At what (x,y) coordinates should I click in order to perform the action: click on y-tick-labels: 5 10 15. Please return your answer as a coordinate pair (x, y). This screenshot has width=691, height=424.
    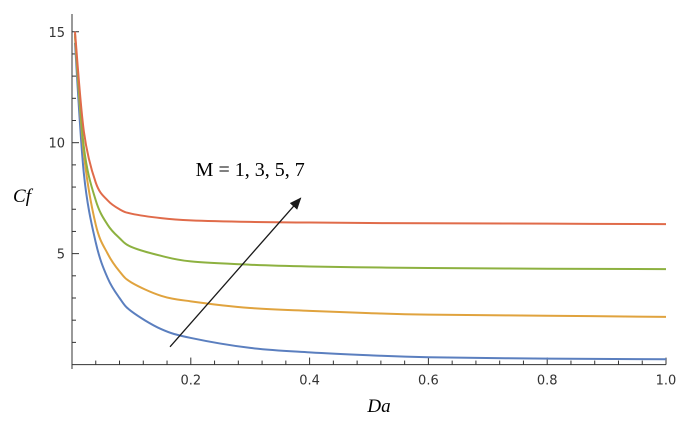
    Looking at the image, I should click on (56, 144).